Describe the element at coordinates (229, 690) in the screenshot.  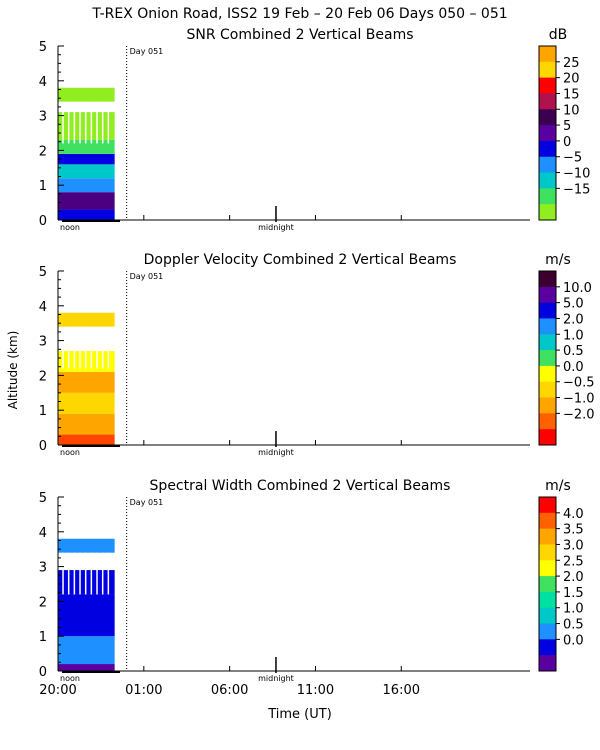
I see `x-tick-label: 06:00` at that location.